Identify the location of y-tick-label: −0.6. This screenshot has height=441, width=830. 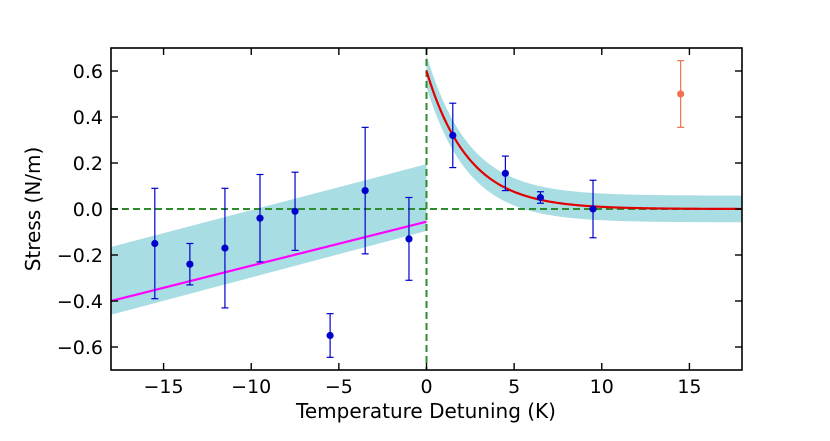
(80, 348).